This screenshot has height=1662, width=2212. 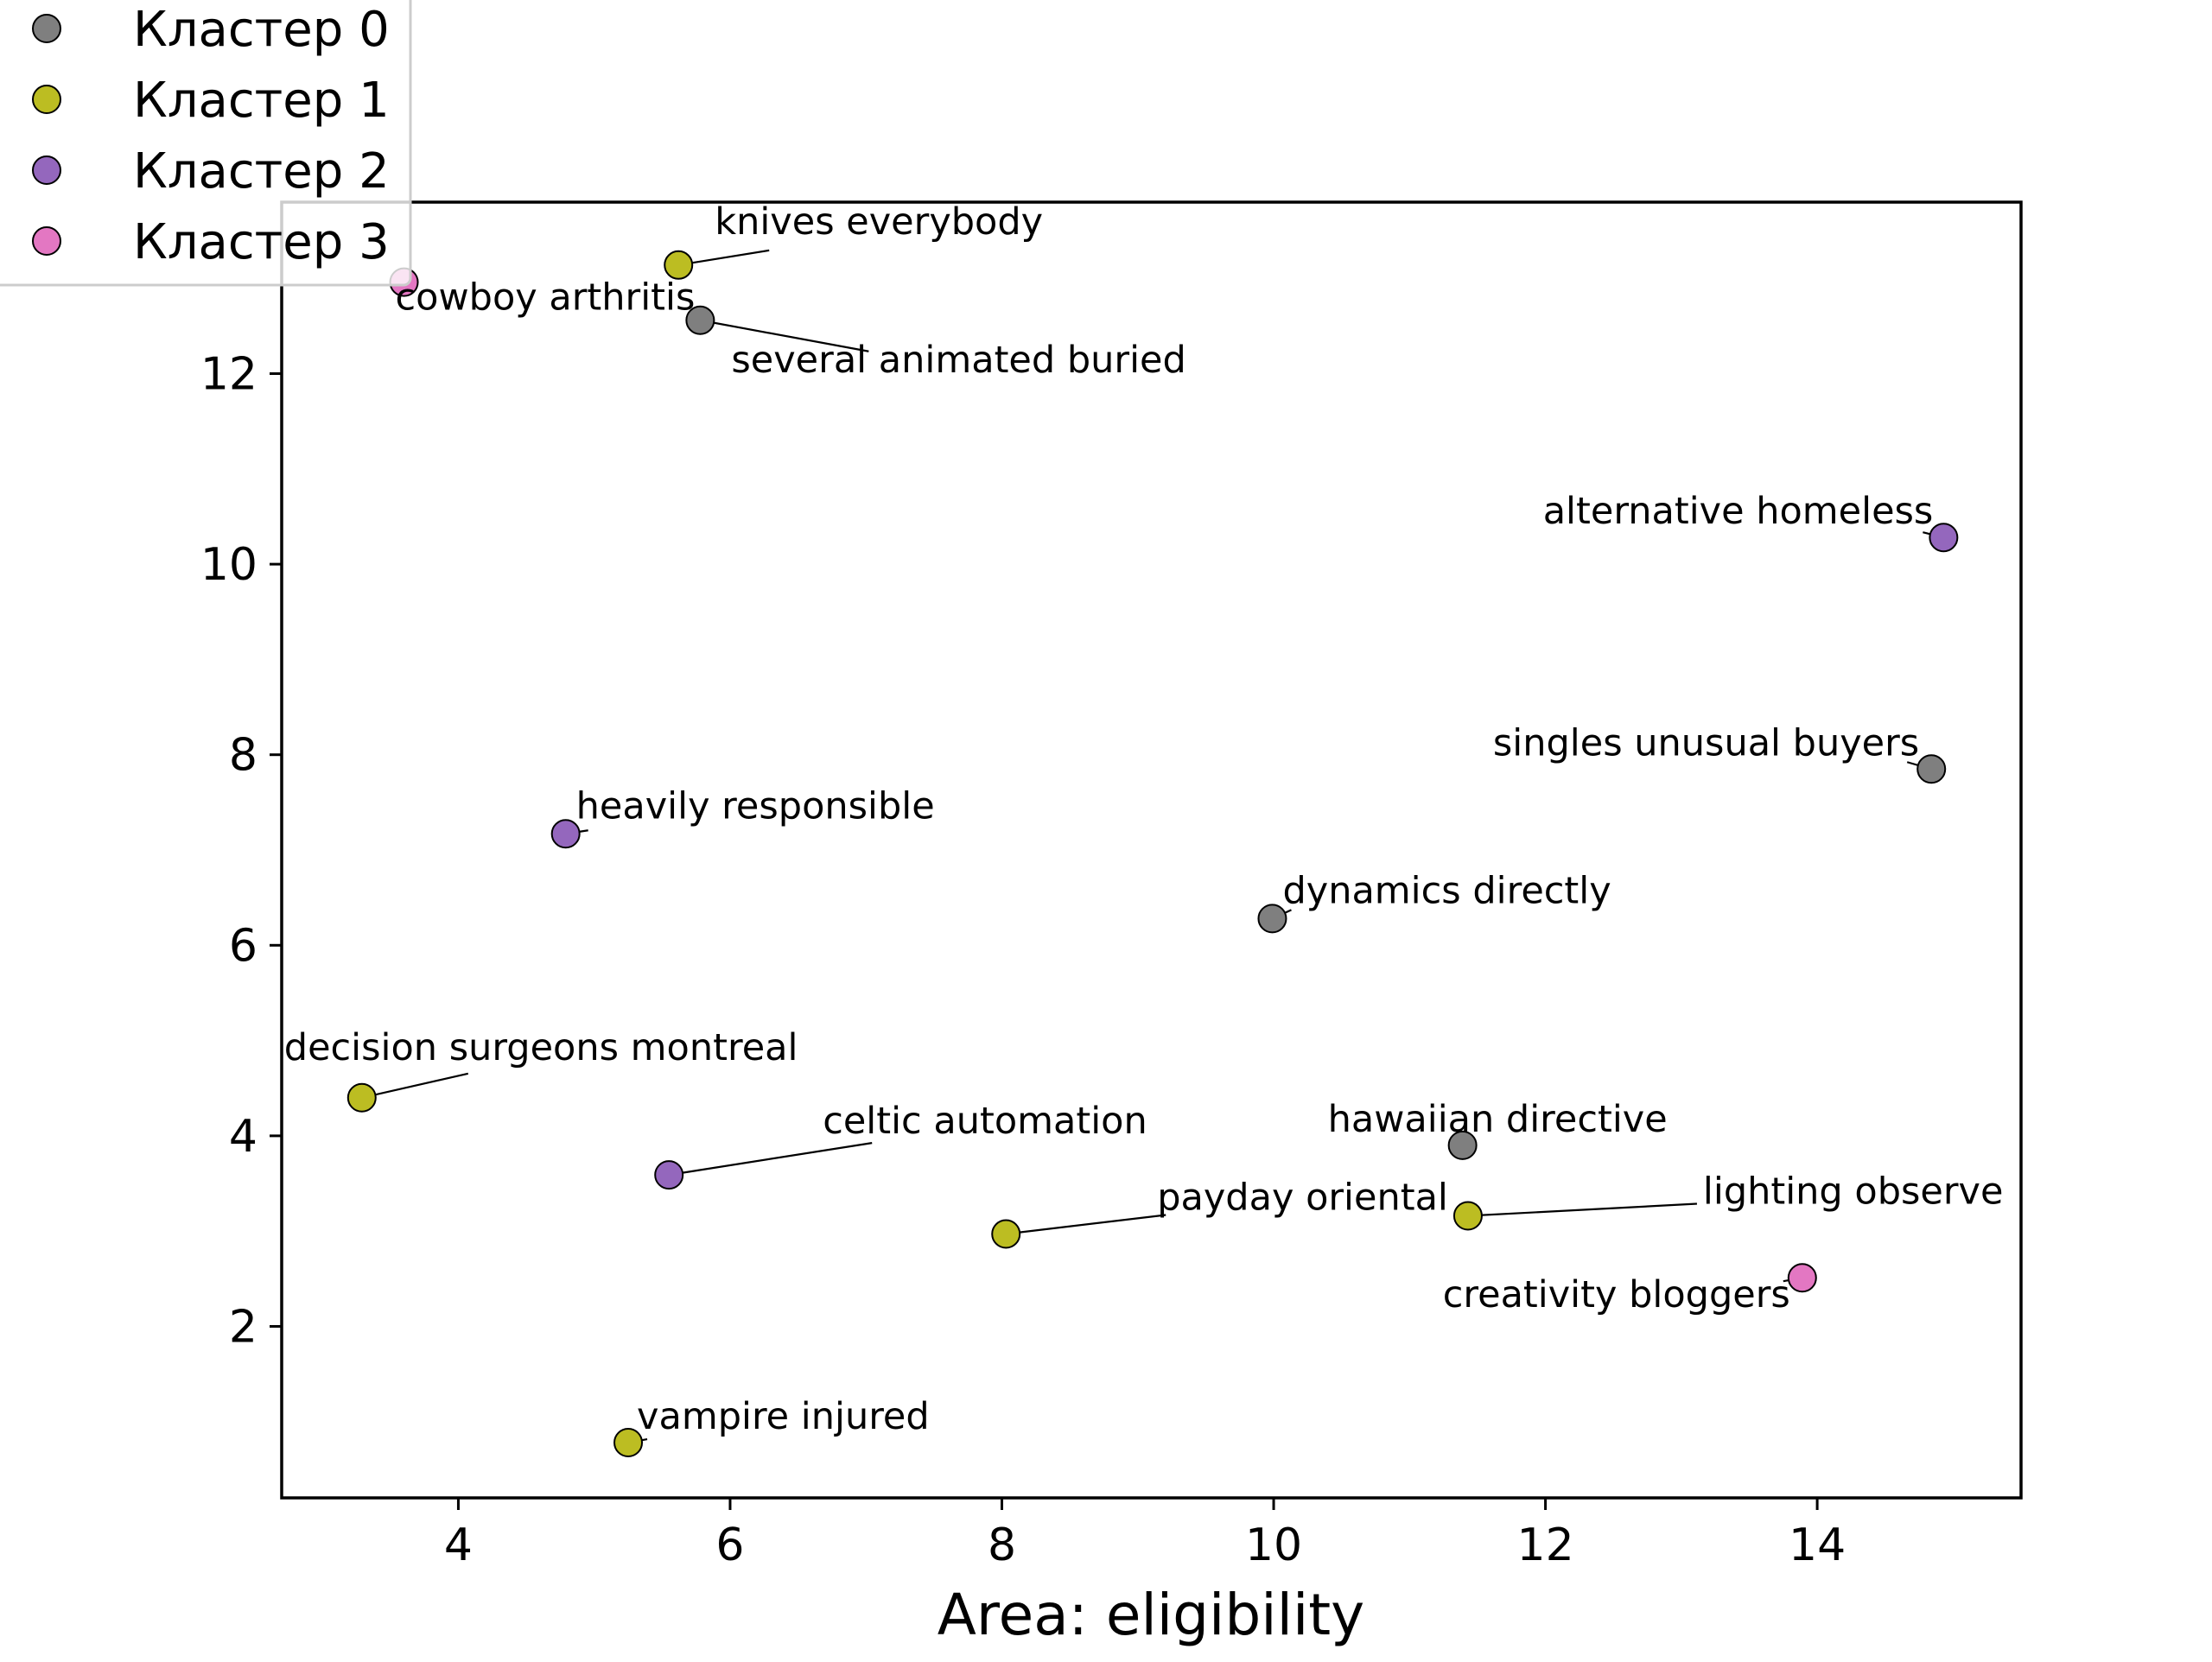 I want to click on point-label: hawaiian directive, so click(x=1498, y=1119).